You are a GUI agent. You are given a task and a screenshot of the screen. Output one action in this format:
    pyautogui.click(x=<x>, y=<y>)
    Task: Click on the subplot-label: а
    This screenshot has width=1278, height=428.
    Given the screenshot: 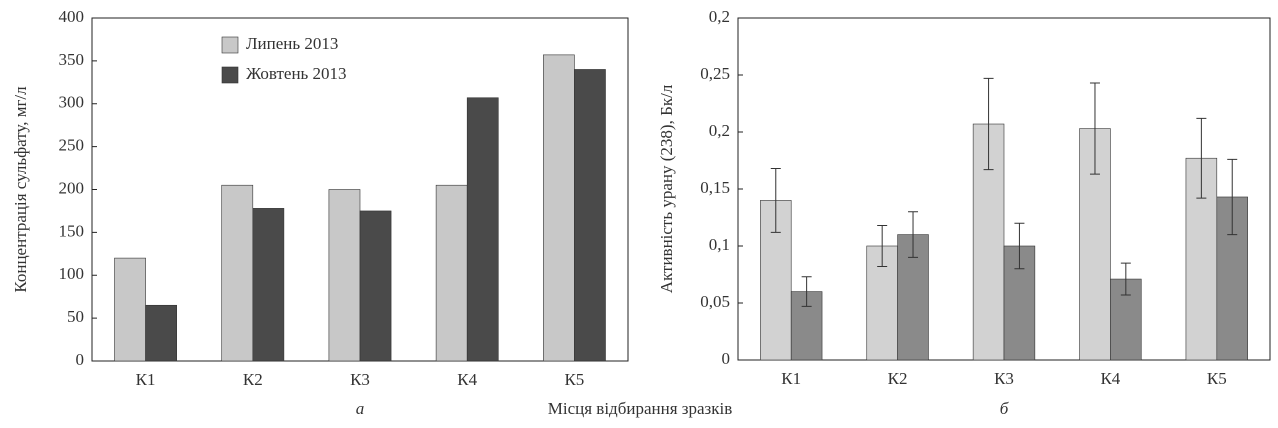 What is the action you would take?
    pyautogui.click(x=360, y=408)
    